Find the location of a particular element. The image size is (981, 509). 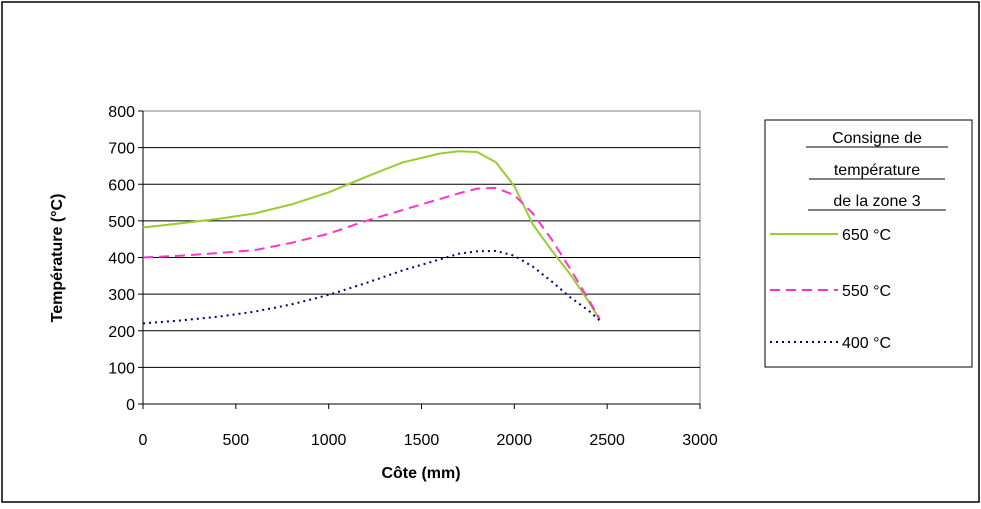

legend-label: 400 °C is located at coordinates (866, 343).